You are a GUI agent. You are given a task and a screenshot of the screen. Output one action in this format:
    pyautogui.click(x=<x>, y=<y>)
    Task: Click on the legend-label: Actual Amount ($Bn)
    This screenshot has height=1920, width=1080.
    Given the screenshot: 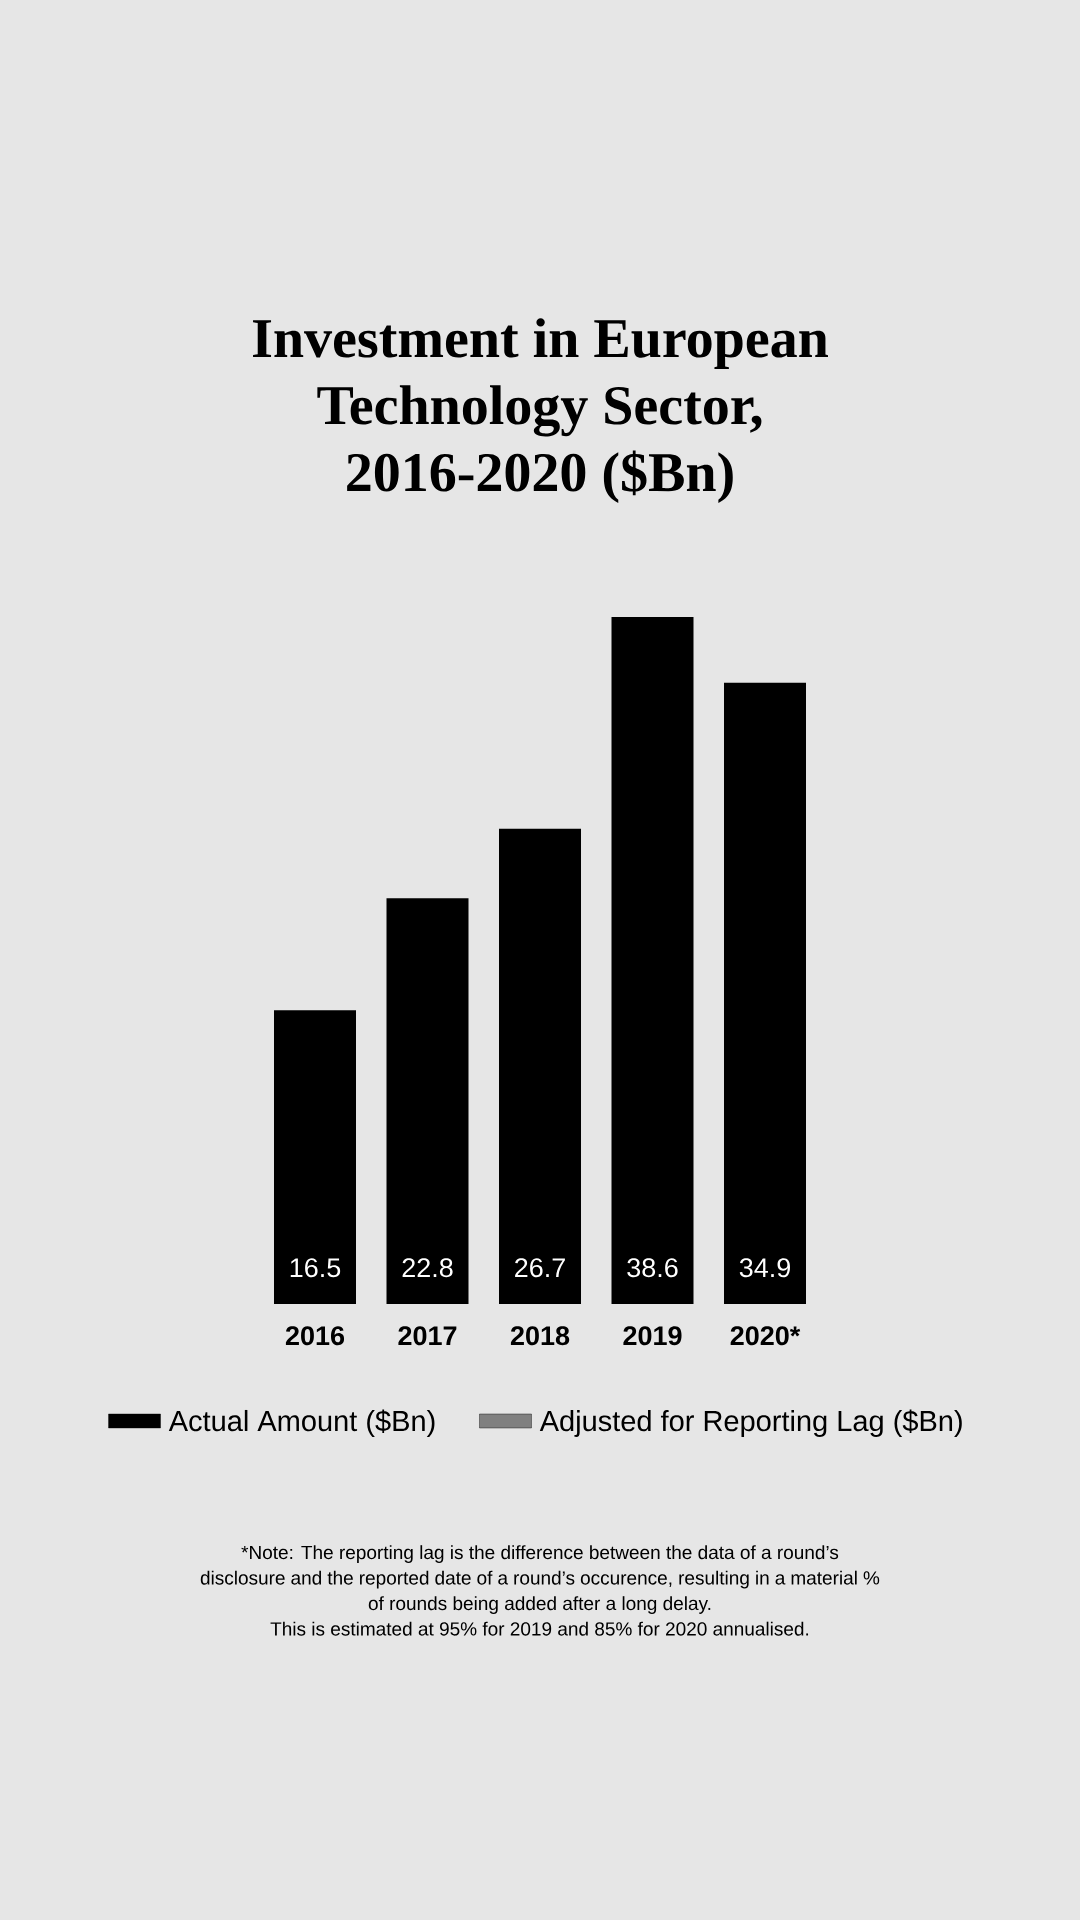 What is the action you would take?
    pyautogui.click(x=301, y=1423)
    